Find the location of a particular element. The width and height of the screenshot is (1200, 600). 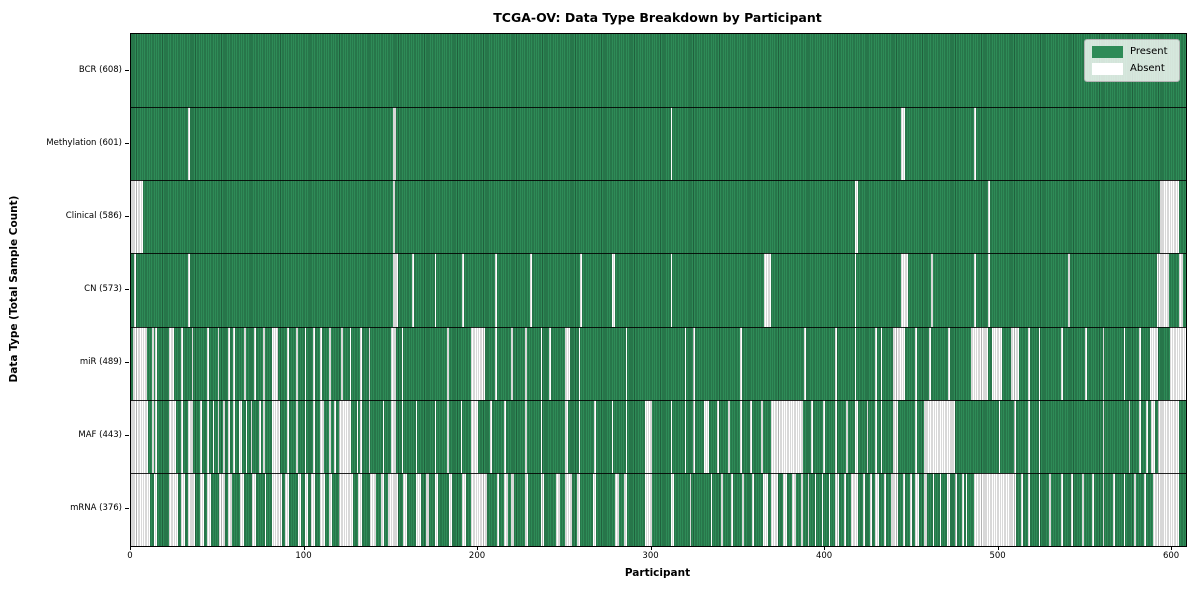

ytick-label-cn: CN (573) is located at coordinates (103, 289).